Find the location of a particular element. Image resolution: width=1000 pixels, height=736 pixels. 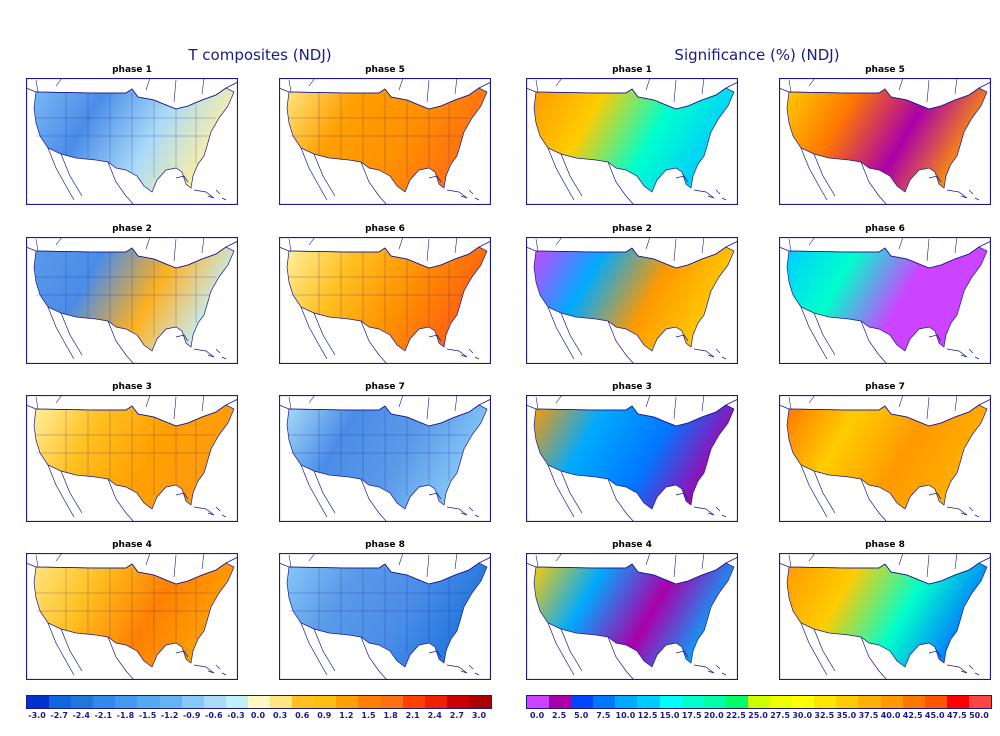

colorbar-tick-label: 0.3 is located at coordinates (280, 715).